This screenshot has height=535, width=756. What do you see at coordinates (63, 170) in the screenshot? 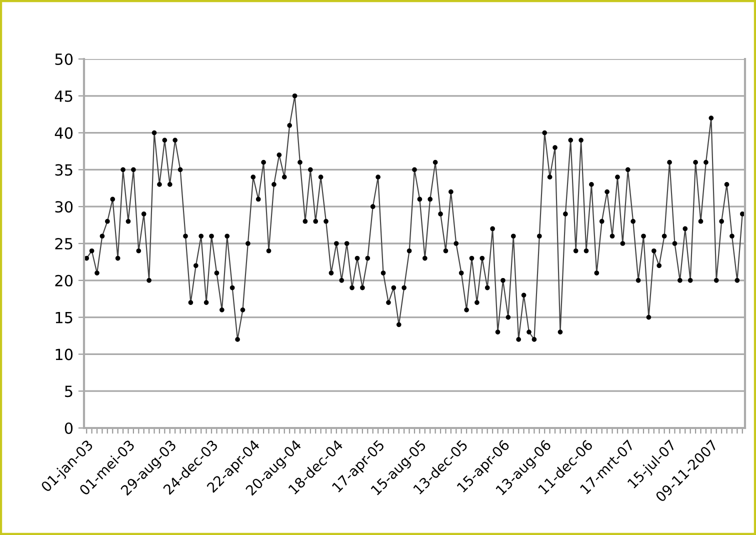
I see `y-tick-label: 35` at bounding box center [63, 170].